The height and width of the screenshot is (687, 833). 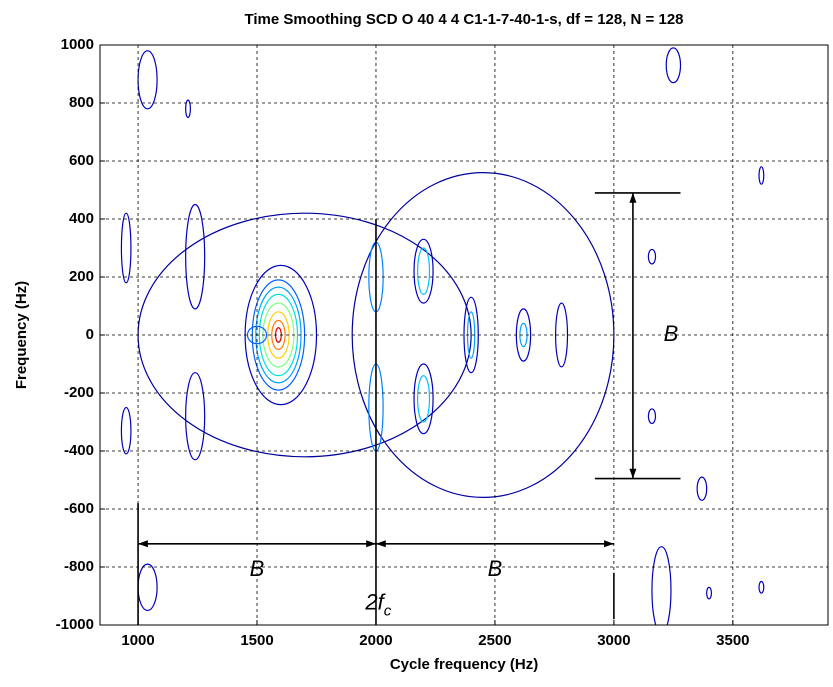 I want to click on x-tick-label: 3000, so click(x=613, y=640).